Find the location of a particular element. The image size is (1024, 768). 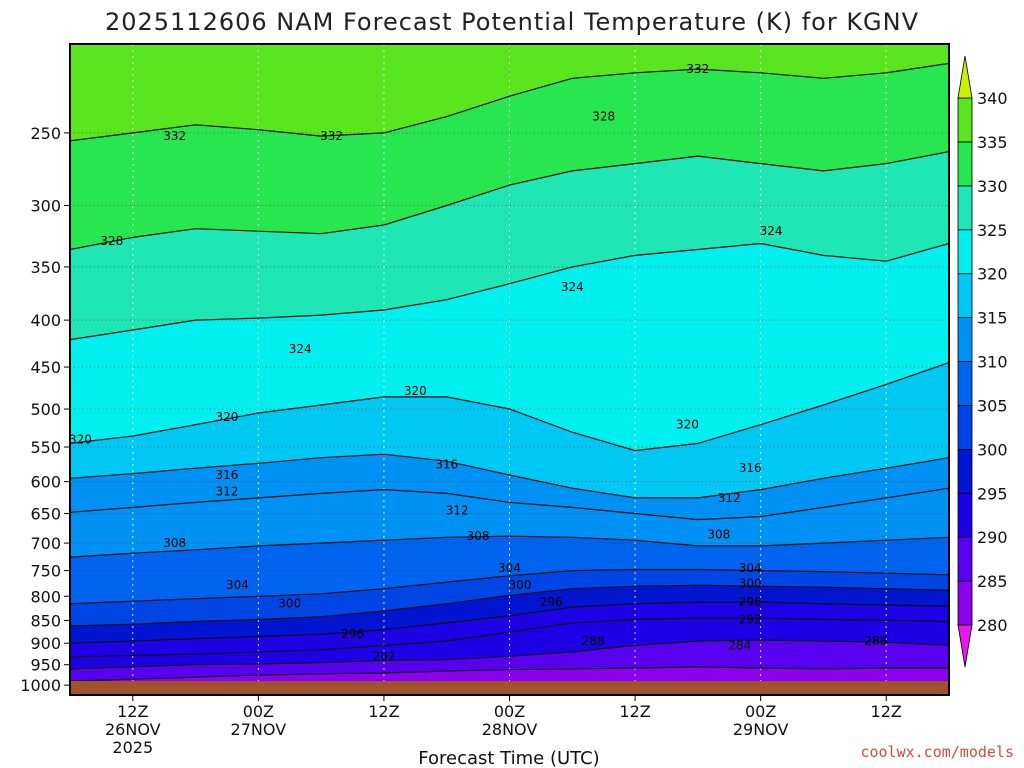

colorbar-top-arrow is located at coordinates (965, 77).